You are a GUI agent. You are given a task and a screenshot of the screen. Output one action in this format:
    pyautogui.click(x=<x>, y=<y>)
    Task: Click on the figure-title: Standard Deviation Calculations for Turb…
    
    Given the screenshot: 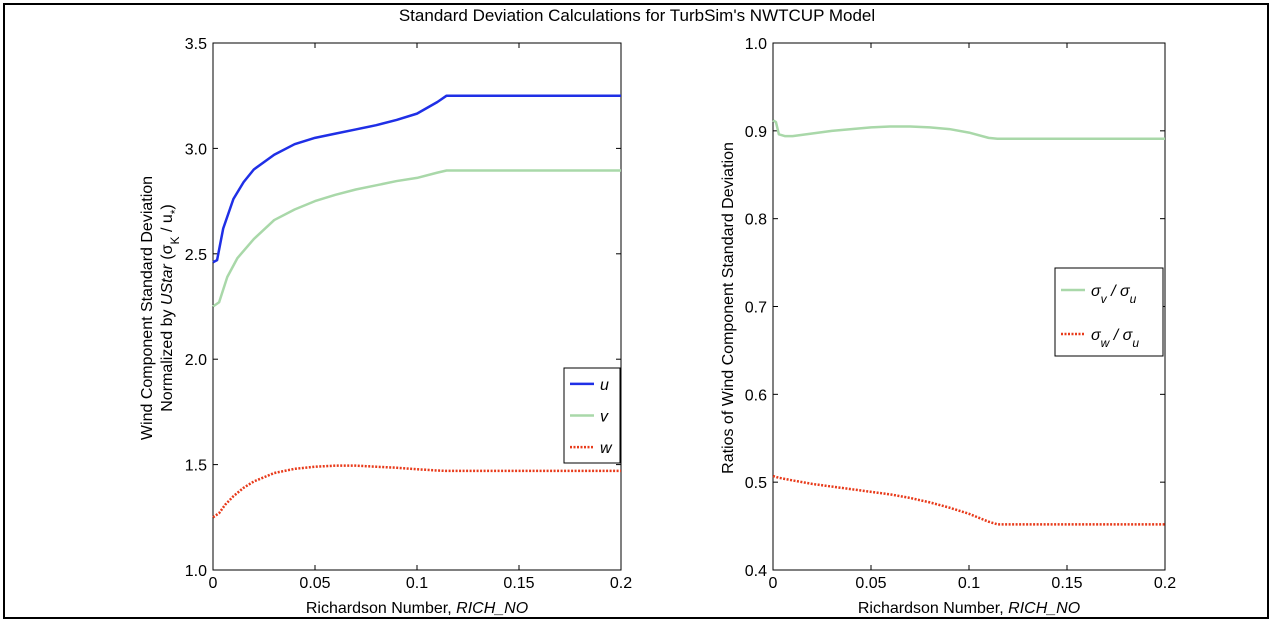 What is the action you would take?
    pyautogui.click(x=637, y=15)
    